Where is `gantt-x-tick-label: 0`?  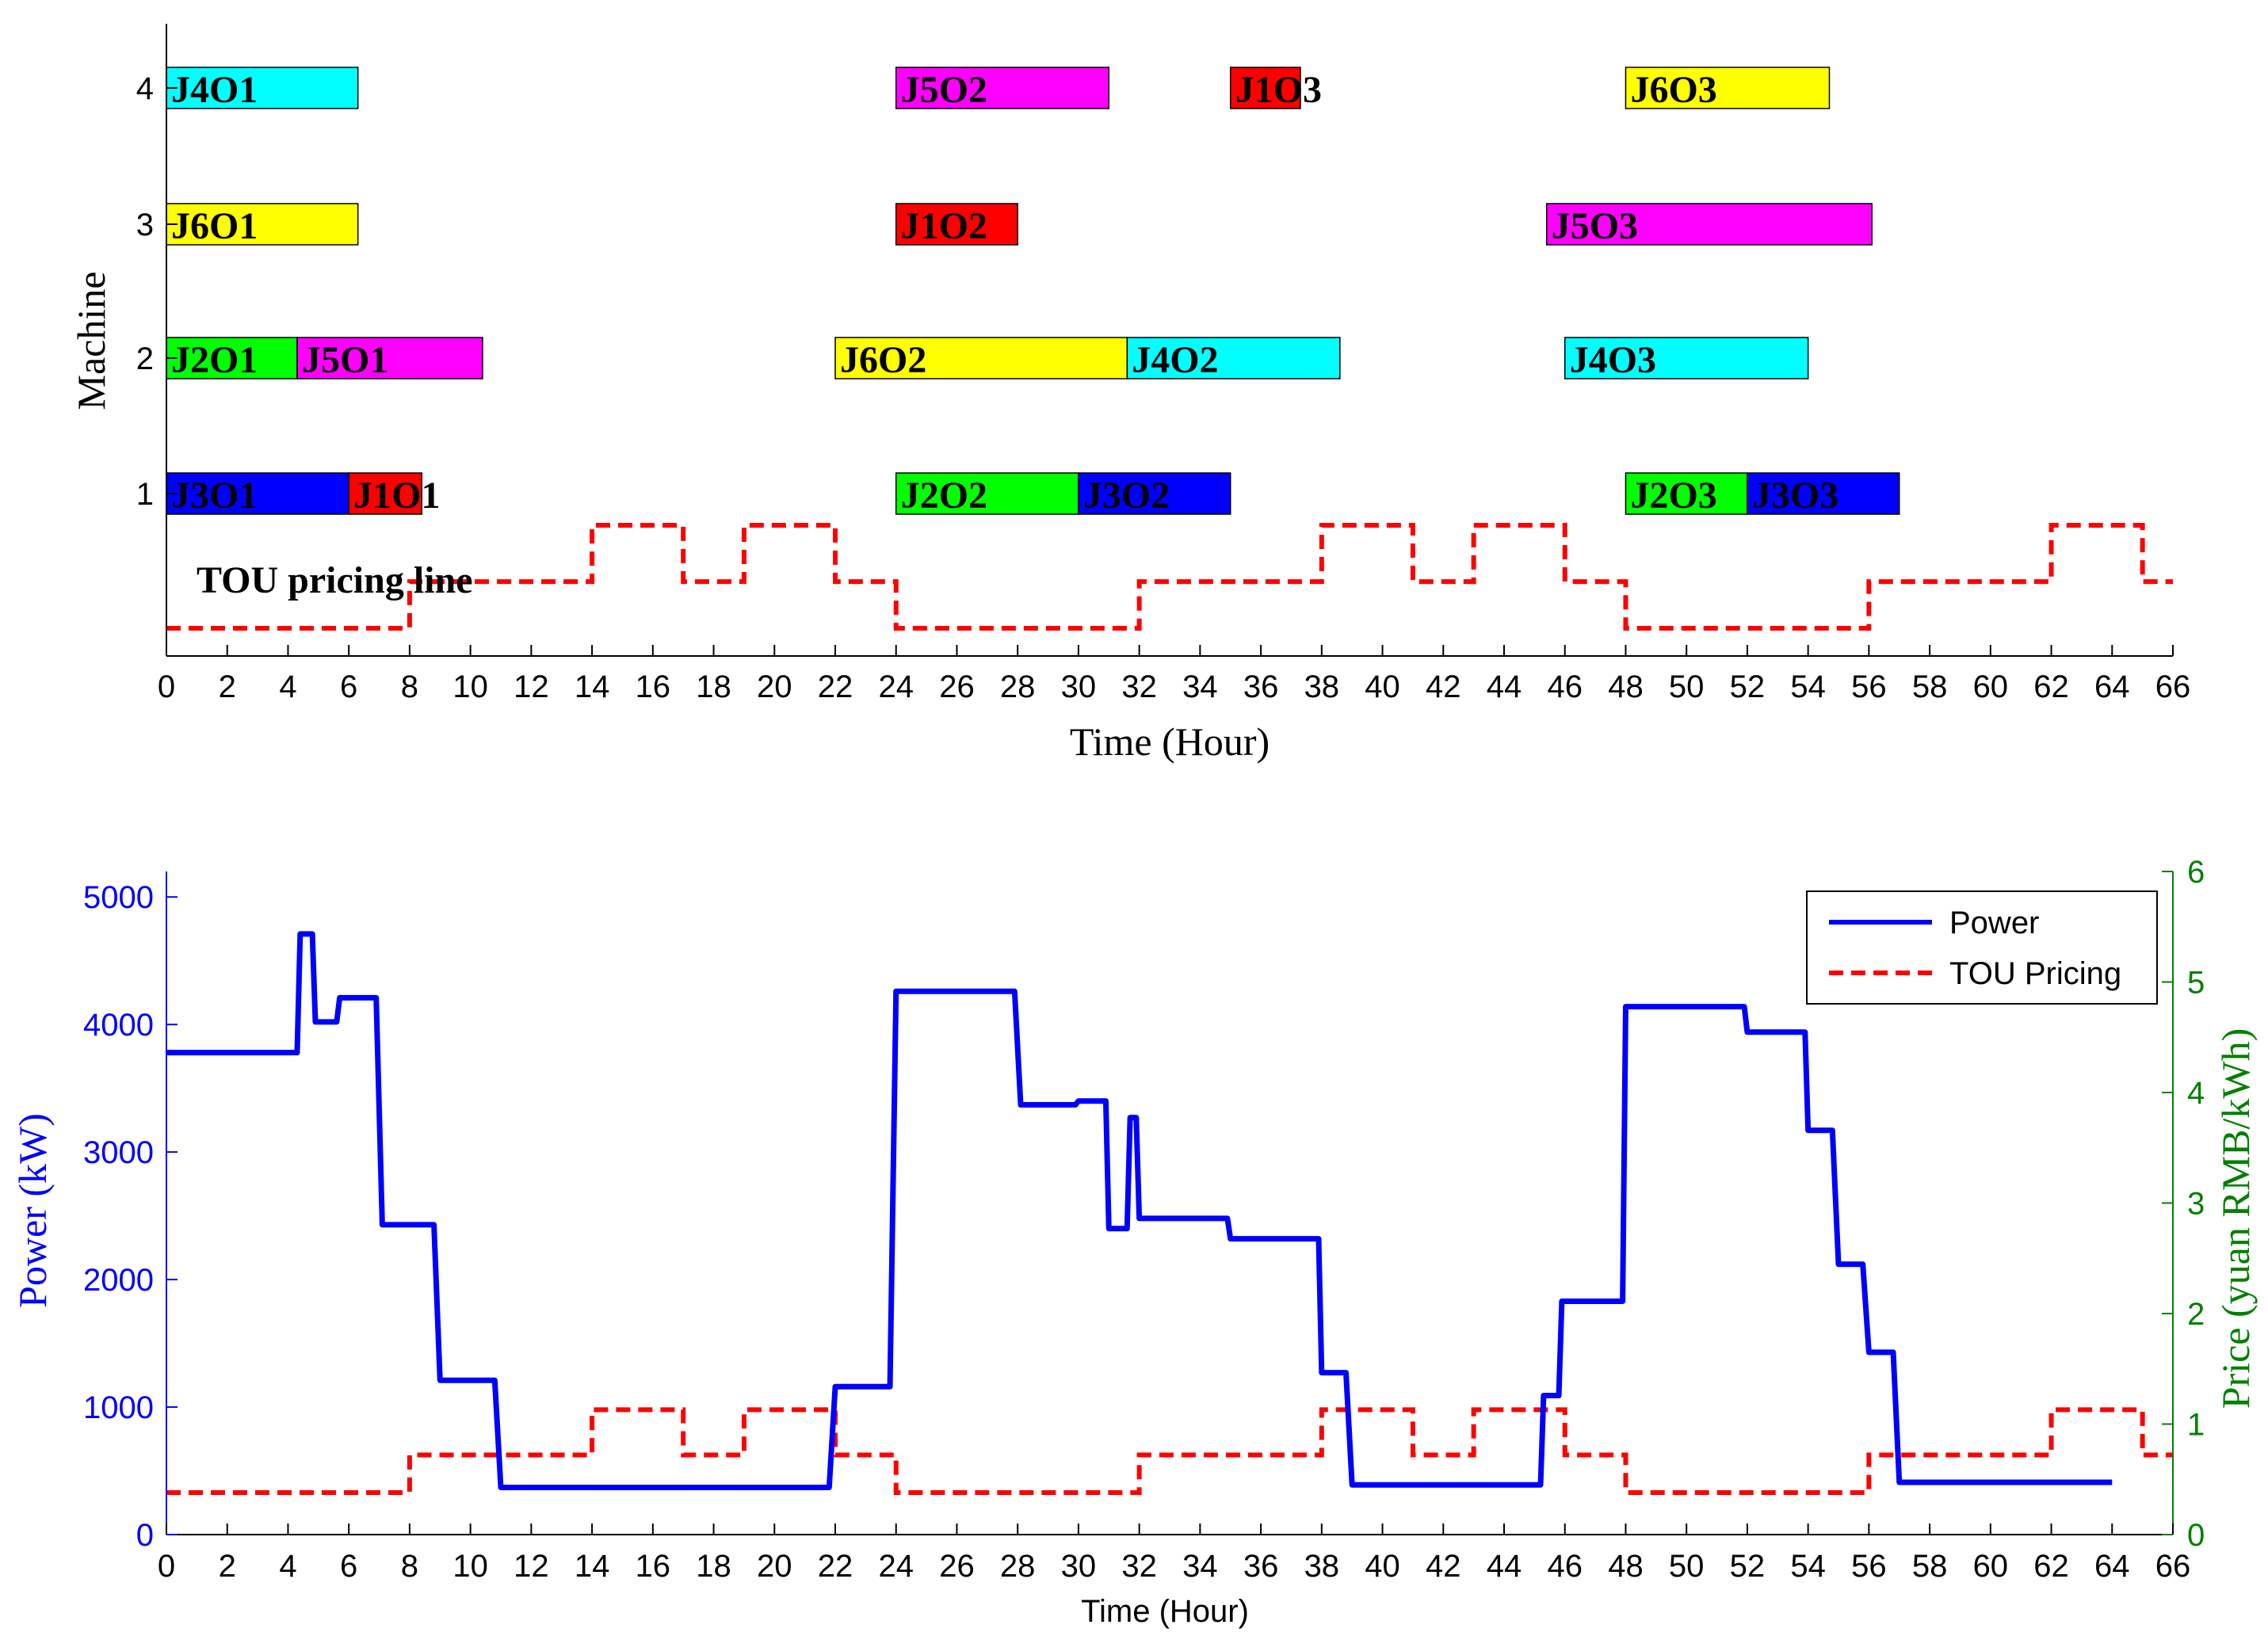
gantt-x-tick-label: 0 is located at coordinates (166, 686).